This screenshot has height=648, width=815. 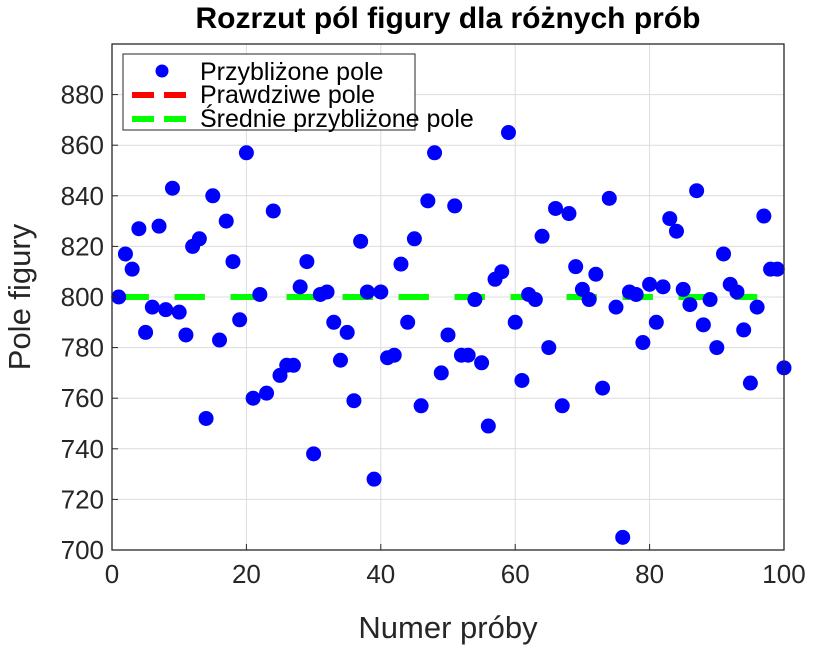 I want to click on y-tick-label: 760, so click(x=82, y=398).